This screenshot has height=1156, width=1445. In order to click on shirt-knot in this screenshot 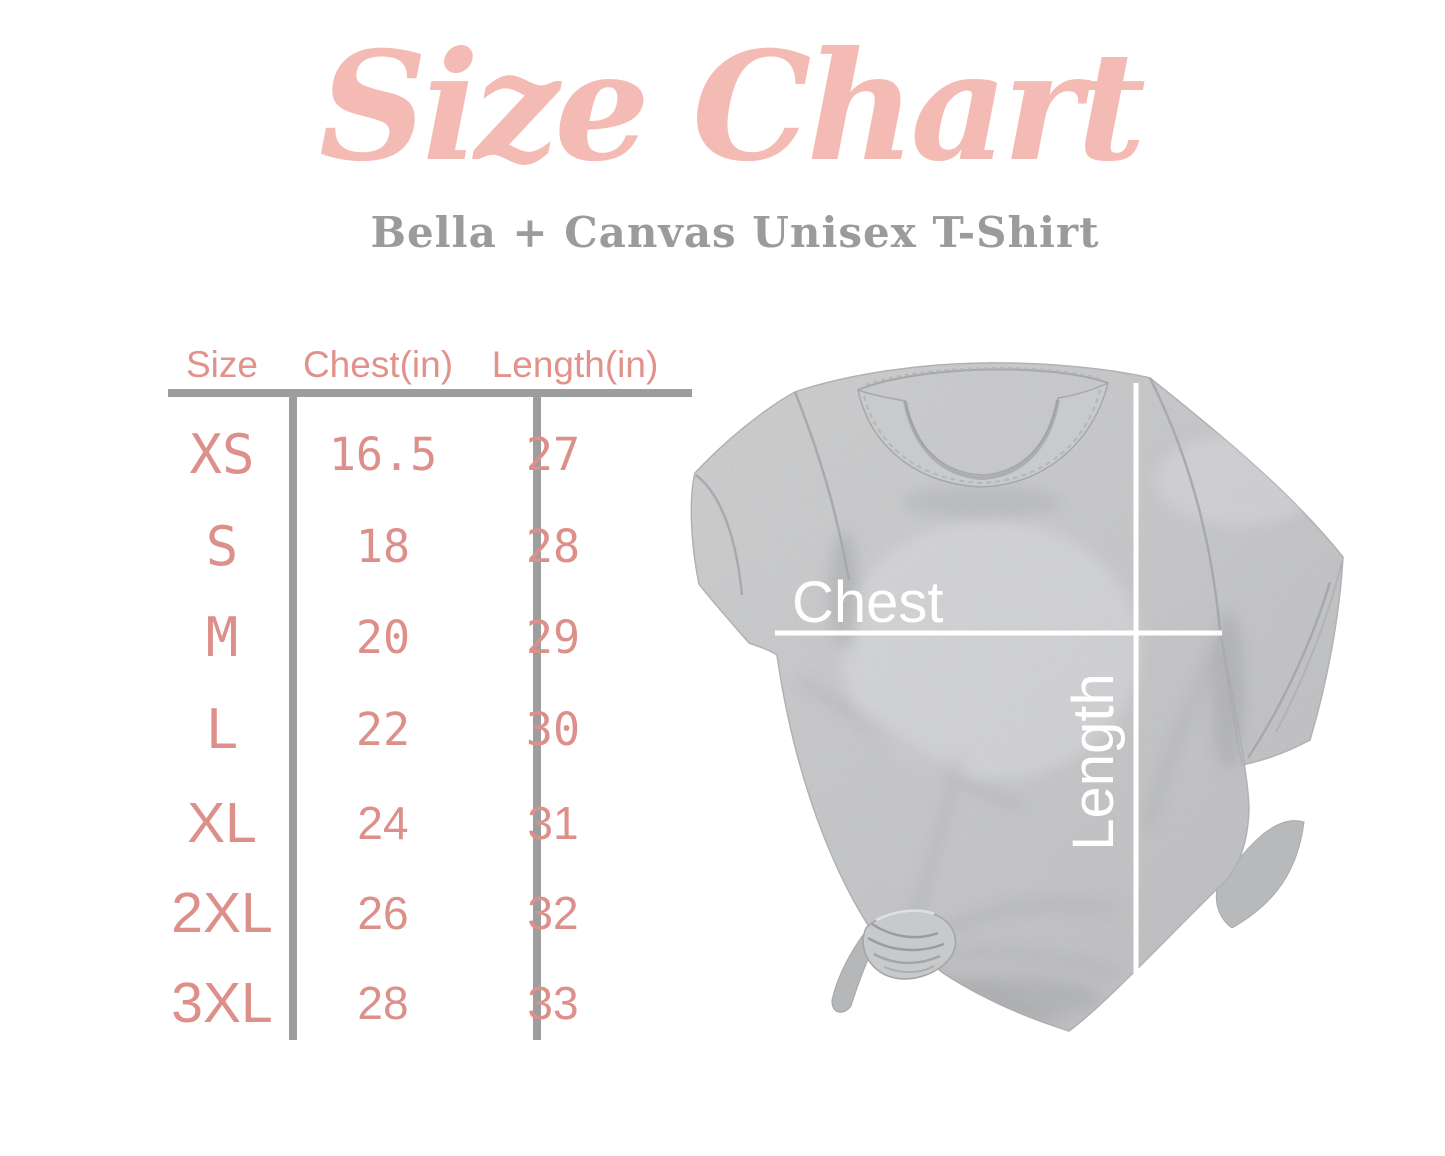, I will do `click(909, 944)`.